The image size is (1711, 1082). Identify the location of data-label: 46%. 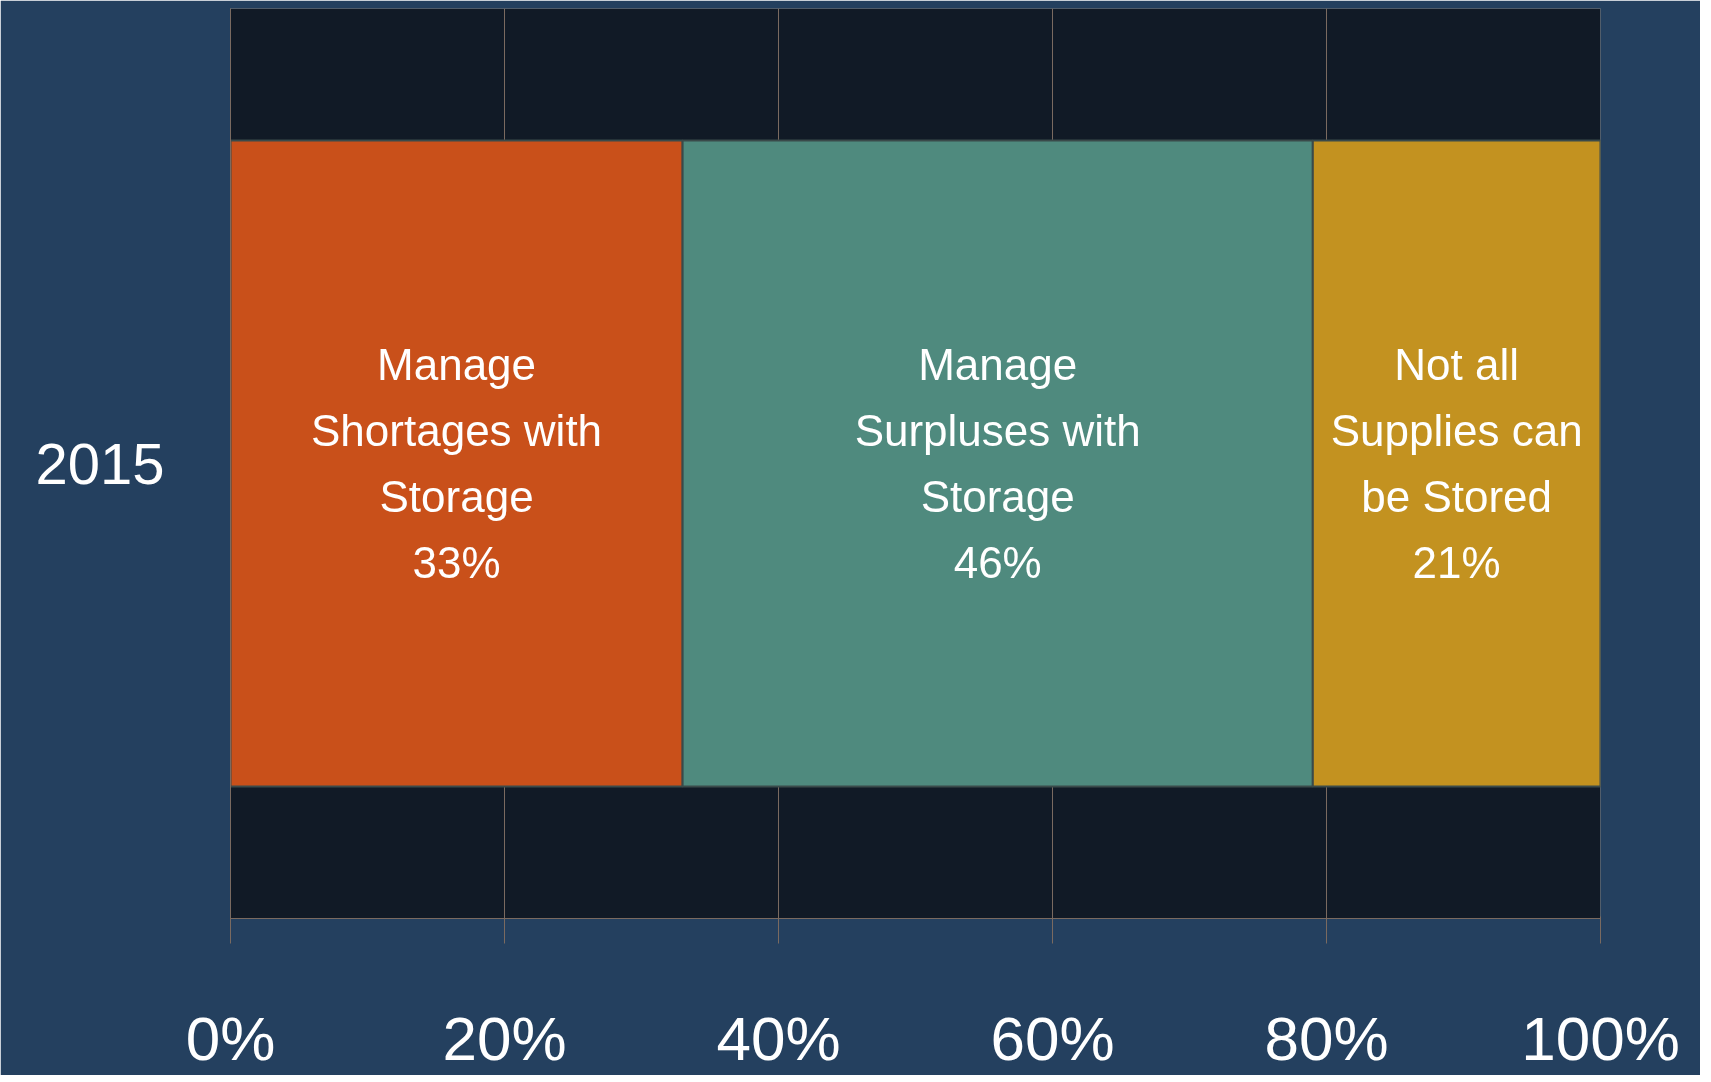
(997, 563).